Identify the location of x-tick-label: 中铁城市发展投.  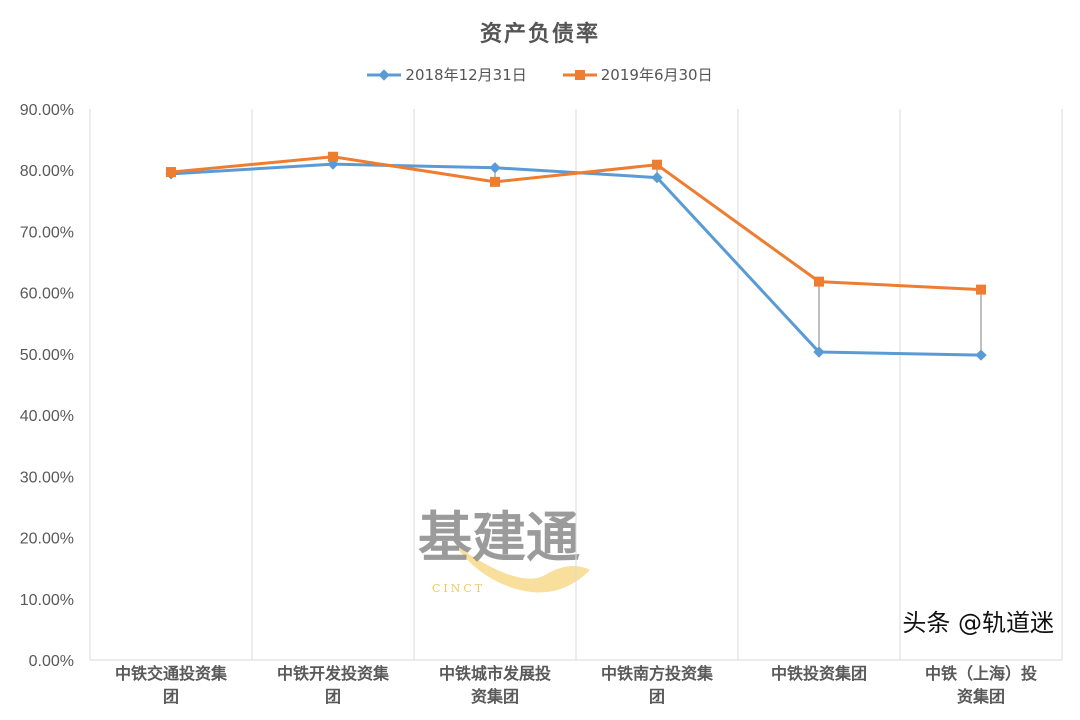
(495, 673).